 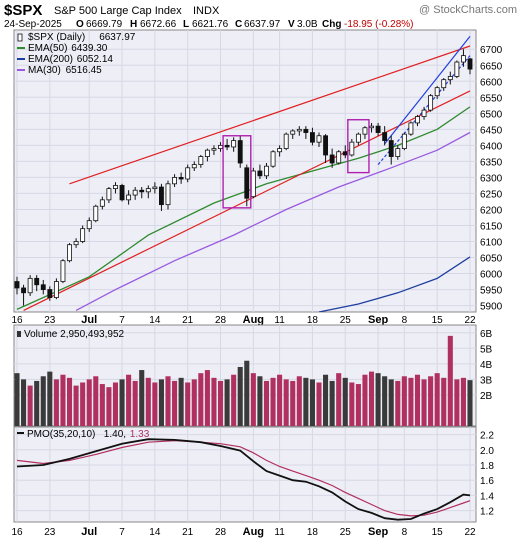 What do you see at coordinates (491, 210) in the screenshot?
I see `price-tick-label: 6200` at bounding box center [491, 210].